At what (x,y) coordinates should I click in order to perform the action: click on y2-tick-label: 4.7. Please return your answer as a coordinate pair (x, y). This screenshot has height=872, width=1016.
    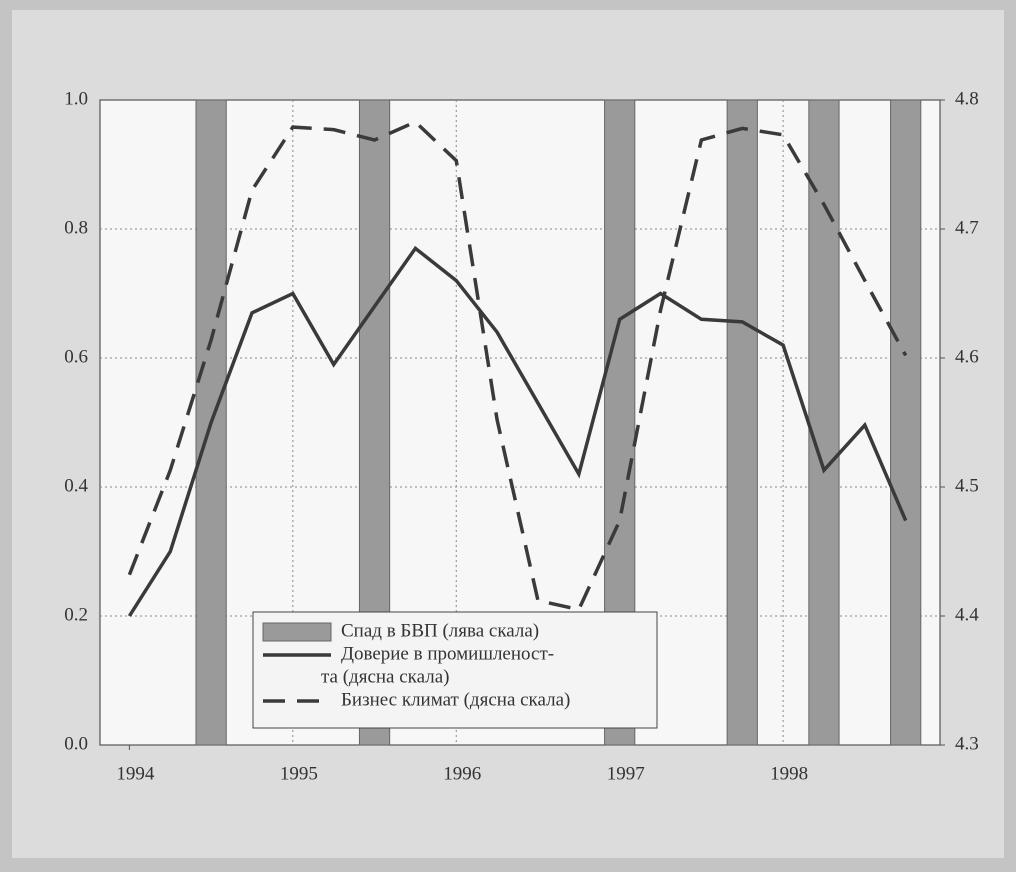
    Looking at the image, I should click on (967, 227).